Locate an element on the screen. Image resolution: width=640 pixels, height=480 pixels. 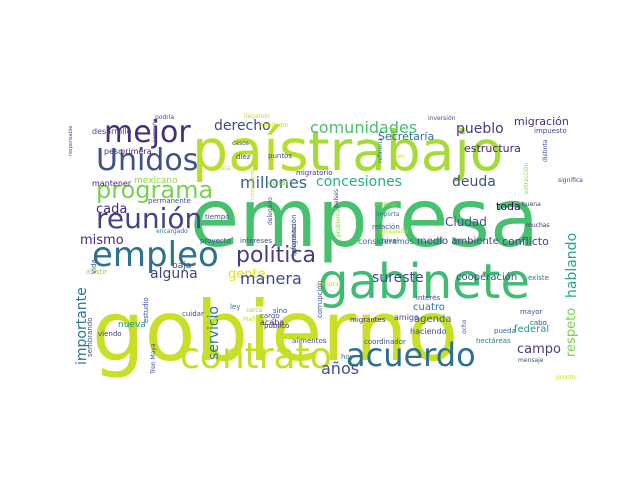
cloud-word: responsable is located at coordinates (71, 141).